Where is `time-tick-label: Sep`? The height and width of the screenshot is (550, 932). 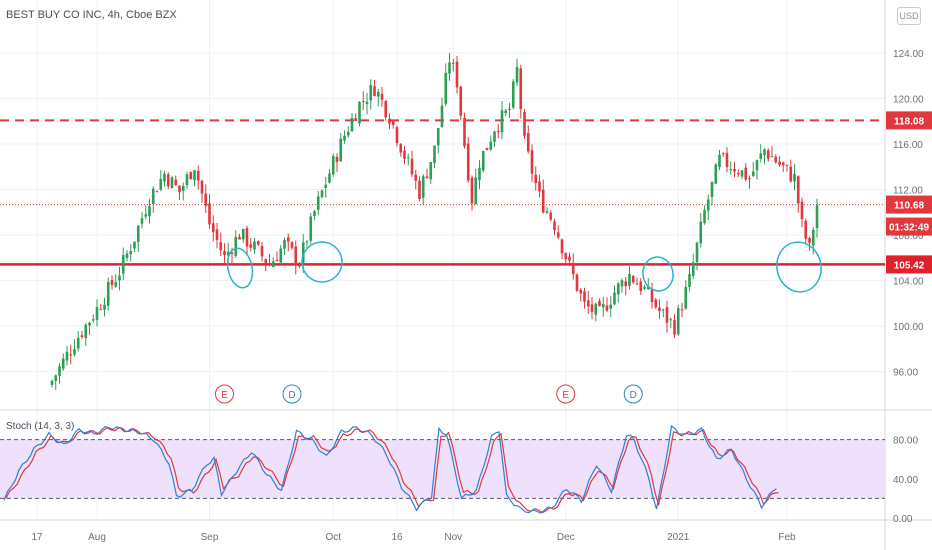 time-tick-label: Sep is located at coordinates (210, 537).